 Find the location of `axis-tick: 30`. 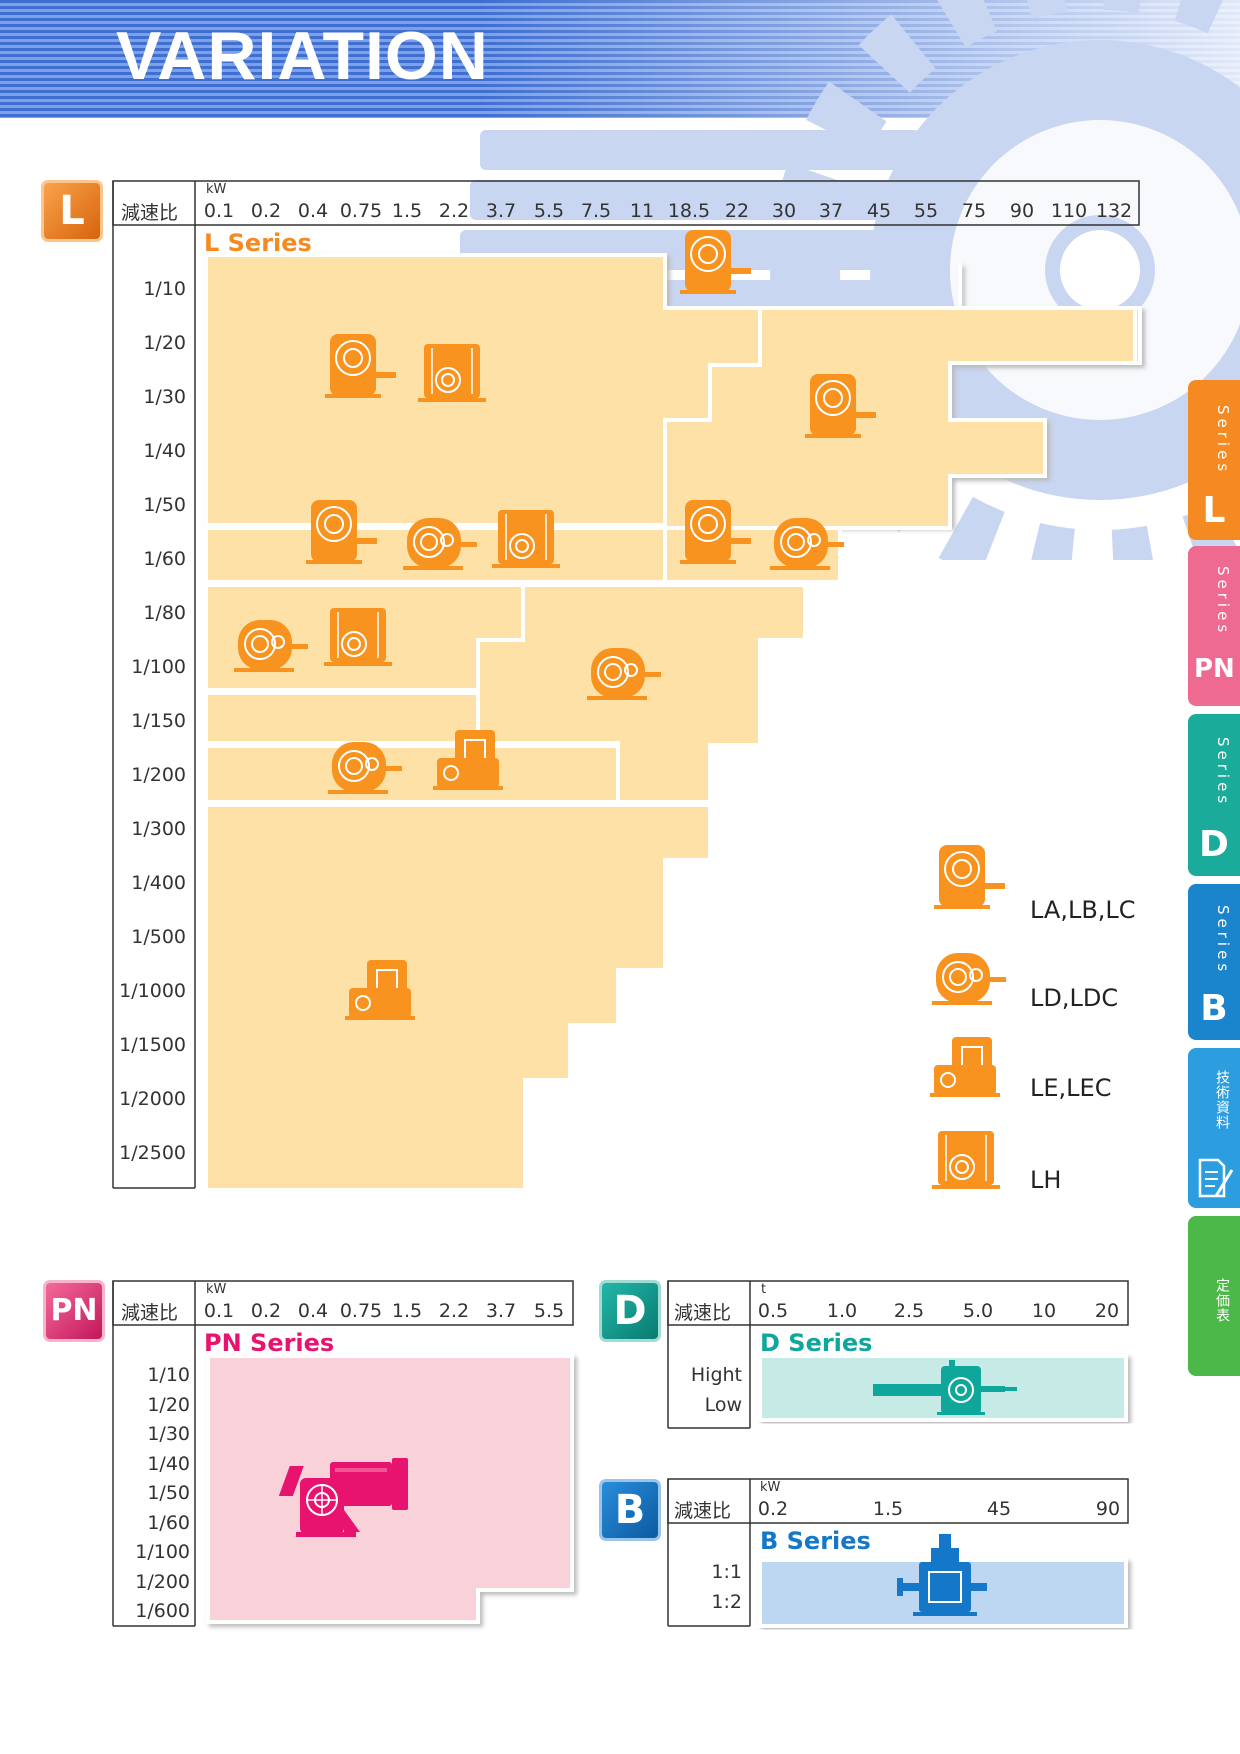

axis-tick: 30 is located at coordinates (784, 211).